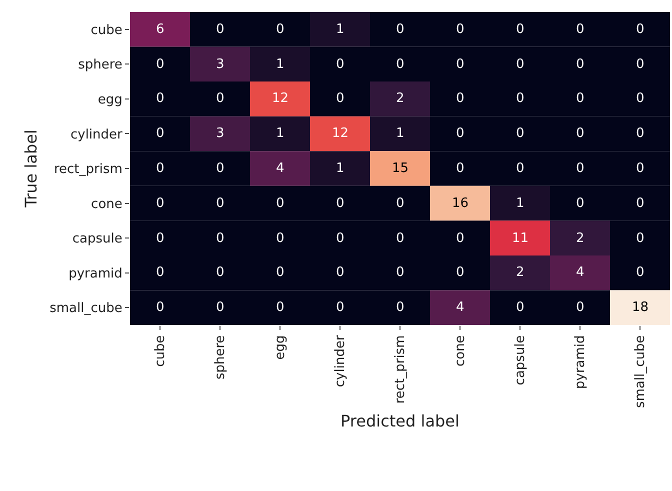 Image resolution: width=672 pixels, height=491 pixels. What do you see at coordinates (220, 357) in the screenshot?
I see `x-tick-label: sphere` at bounding box center [220, 357].